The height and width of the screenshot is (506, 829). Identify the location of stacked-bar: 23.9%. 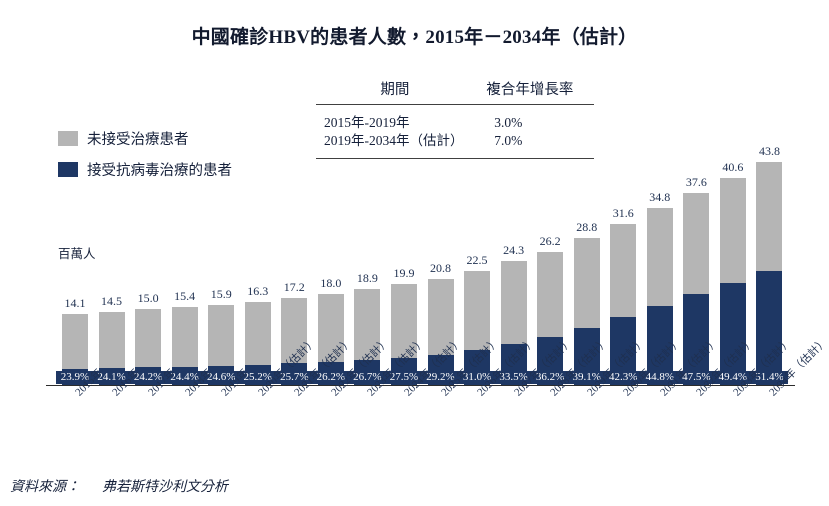
(75, 349).